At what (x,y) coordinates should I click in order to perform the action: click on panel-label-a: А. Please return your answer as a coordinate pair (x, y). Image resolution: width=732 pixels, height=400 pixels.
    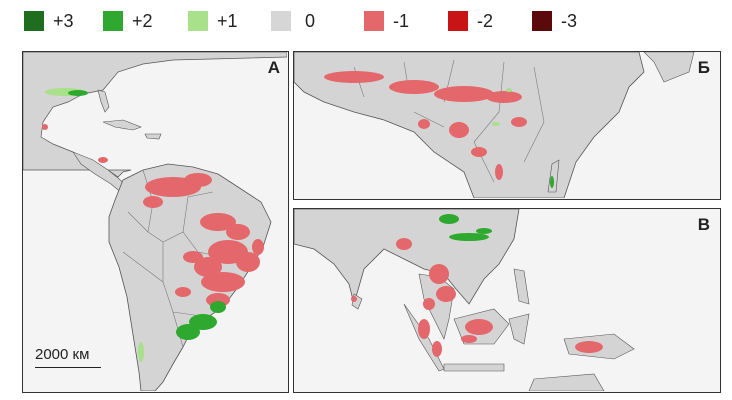
    Looking at the image, I should click on (273, 67).